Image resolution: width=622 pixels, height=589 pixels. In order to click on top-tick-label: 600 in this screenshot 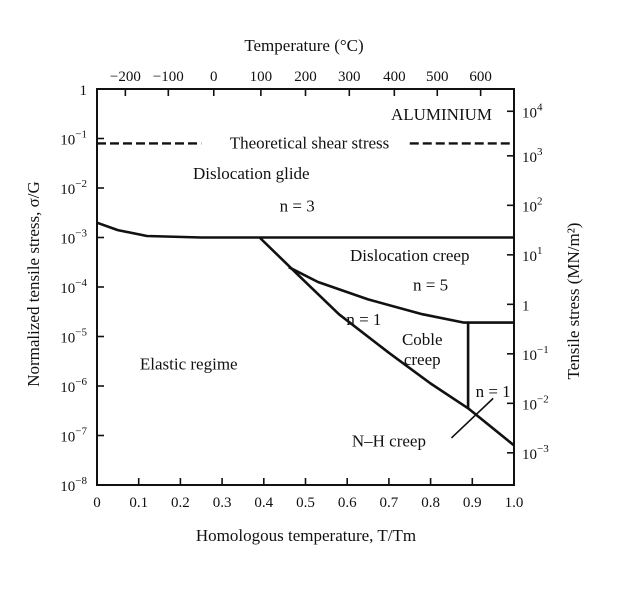, I will do `click(480, 77)`.